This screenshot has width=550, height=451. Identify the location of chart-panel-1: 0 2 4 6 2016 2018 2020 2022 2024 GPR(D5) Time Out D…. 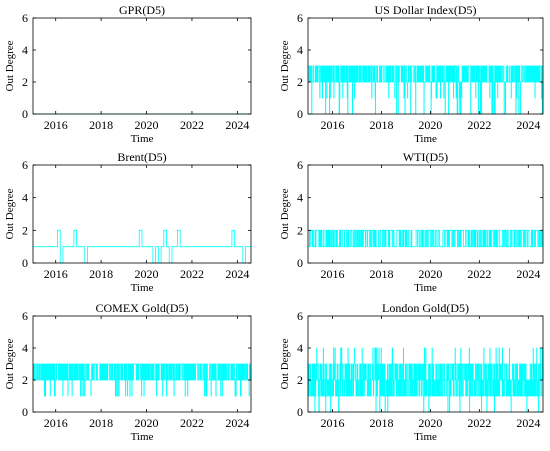
(128, 74).